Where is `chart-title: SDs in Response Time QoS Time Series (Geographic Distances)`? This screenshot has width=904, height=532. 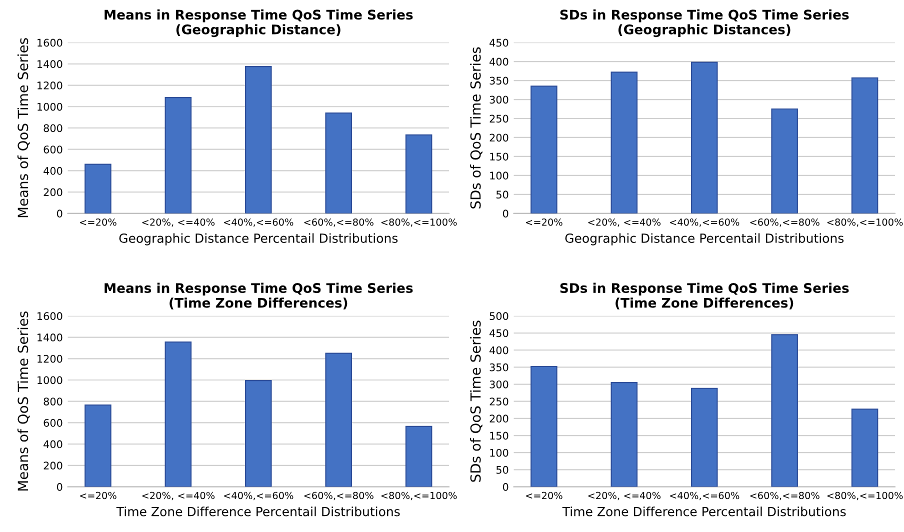
chart-title: SDs in Response Time QoS Time Series (Geographic Distances) is located at coordinates (704, 23).